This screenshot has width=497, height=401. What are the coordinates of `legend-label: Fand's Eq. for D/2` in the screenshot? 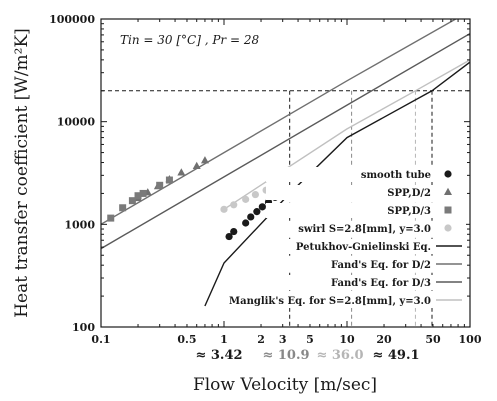 It's located at (381, 265).